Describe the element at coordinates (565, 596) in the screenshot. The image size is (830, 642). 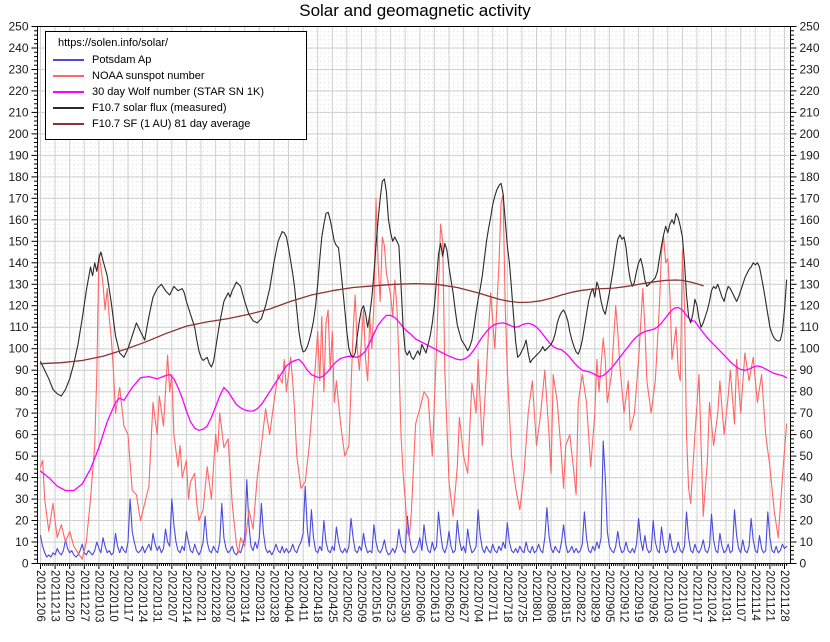
I see `x-tick-label: 20220815` at that location.